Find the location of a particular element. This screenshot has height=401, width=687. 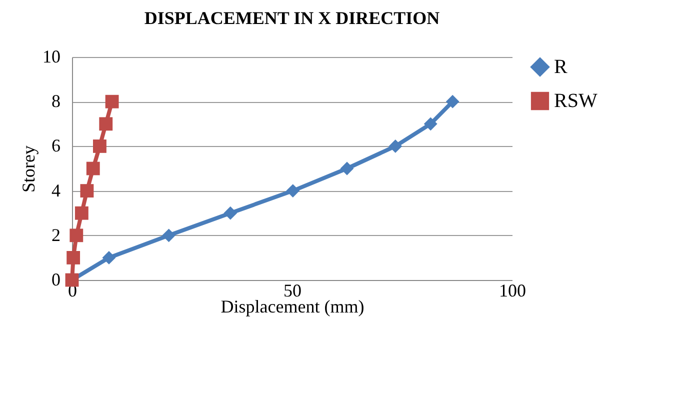

y-tick-label: 6 is located at coordinates (56, 146).